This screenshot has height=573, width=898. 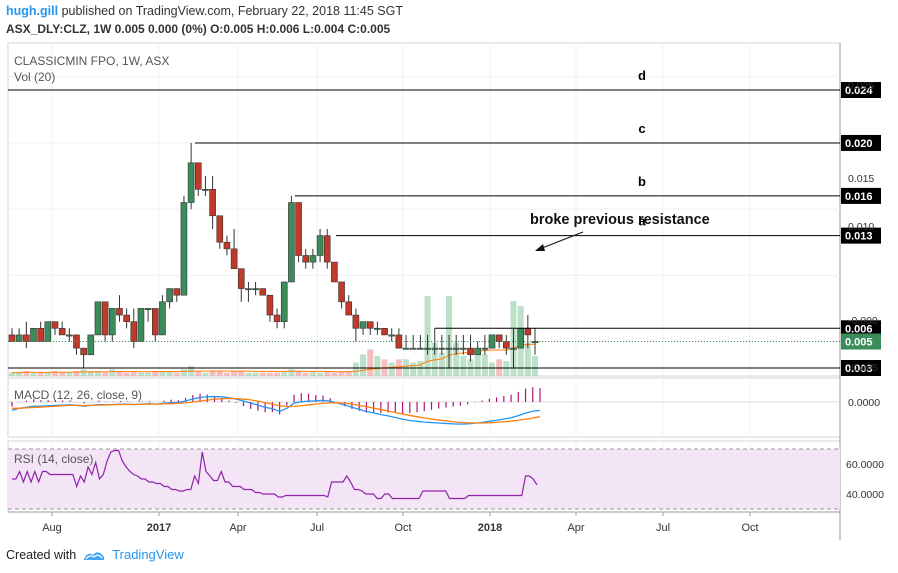 I want to click on x-tick-label: 2018, so click(x=490, y=528).